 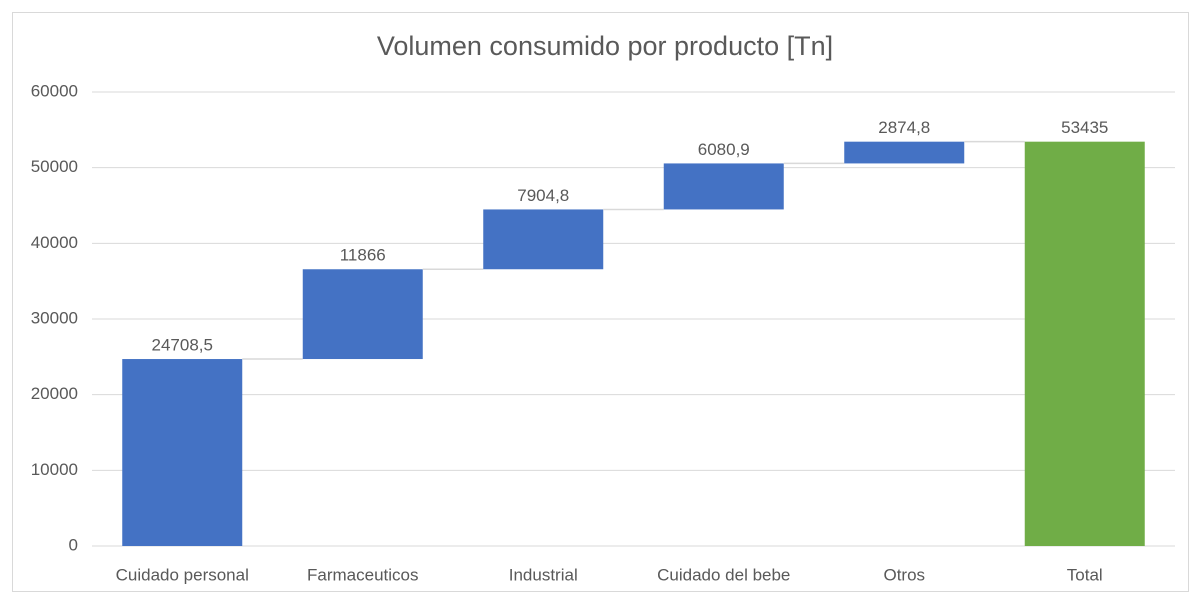 What do you see at coordinates (543, 574) in the screenshot?
I see `x-tick-label: Industrial` at bounding box center [543, 574].